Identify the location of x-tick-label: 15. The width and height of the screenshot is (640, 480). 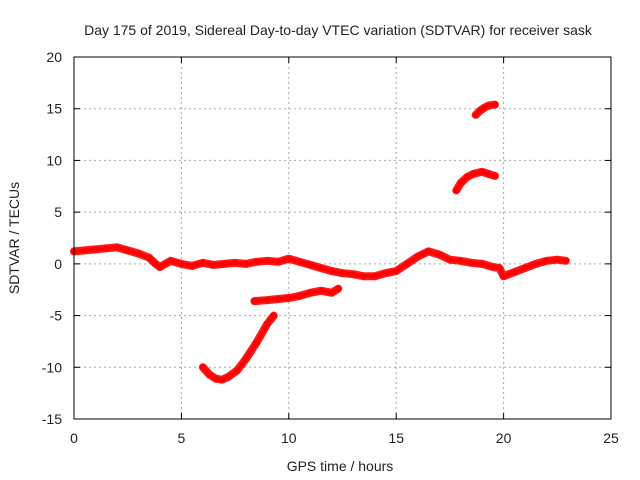
(396, 438).